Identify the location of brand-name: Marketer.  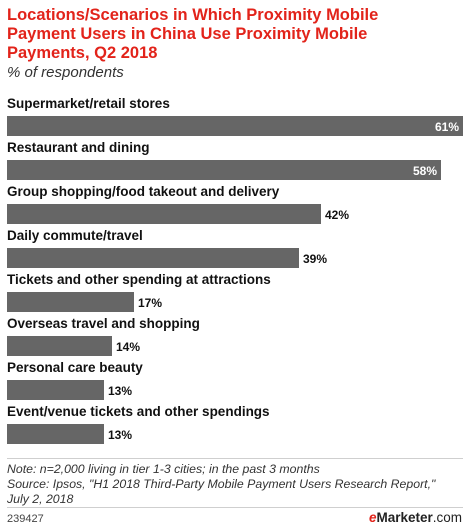
(404, 517).